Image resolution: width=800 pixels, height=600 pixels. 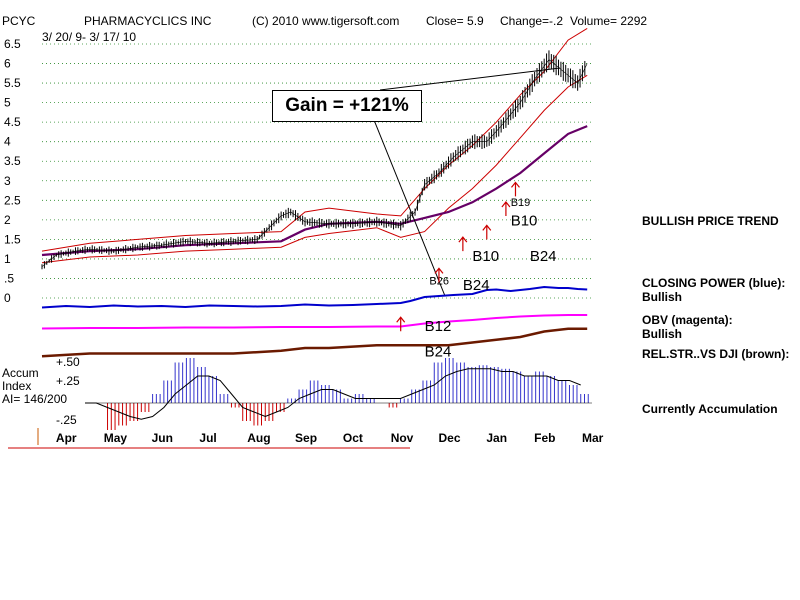 What do you see at coordinates (402, 438) in the screenshot?
I see `x-tick-label: Nov` at bounding box center [402, 438].